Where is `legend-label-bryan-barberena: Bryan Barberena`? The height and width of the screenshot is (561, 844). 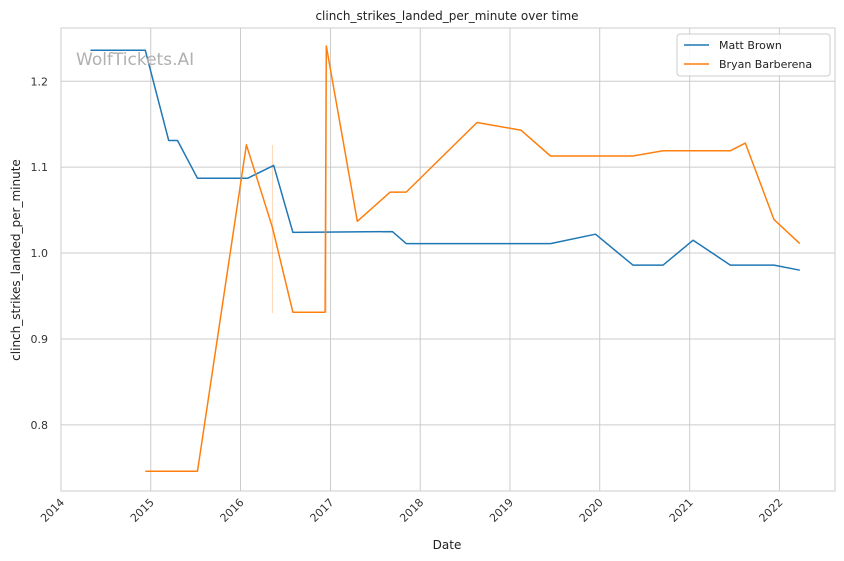
legend-label-bryan-barberena: Bryan Barberena is located at coordinates (765, 64).